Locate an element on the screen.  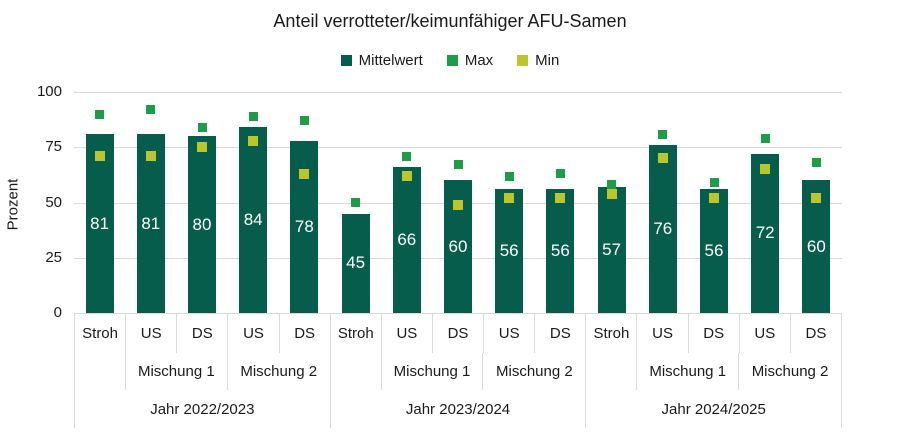
y-tick-label: 100 is located at coordinates (49, 91).